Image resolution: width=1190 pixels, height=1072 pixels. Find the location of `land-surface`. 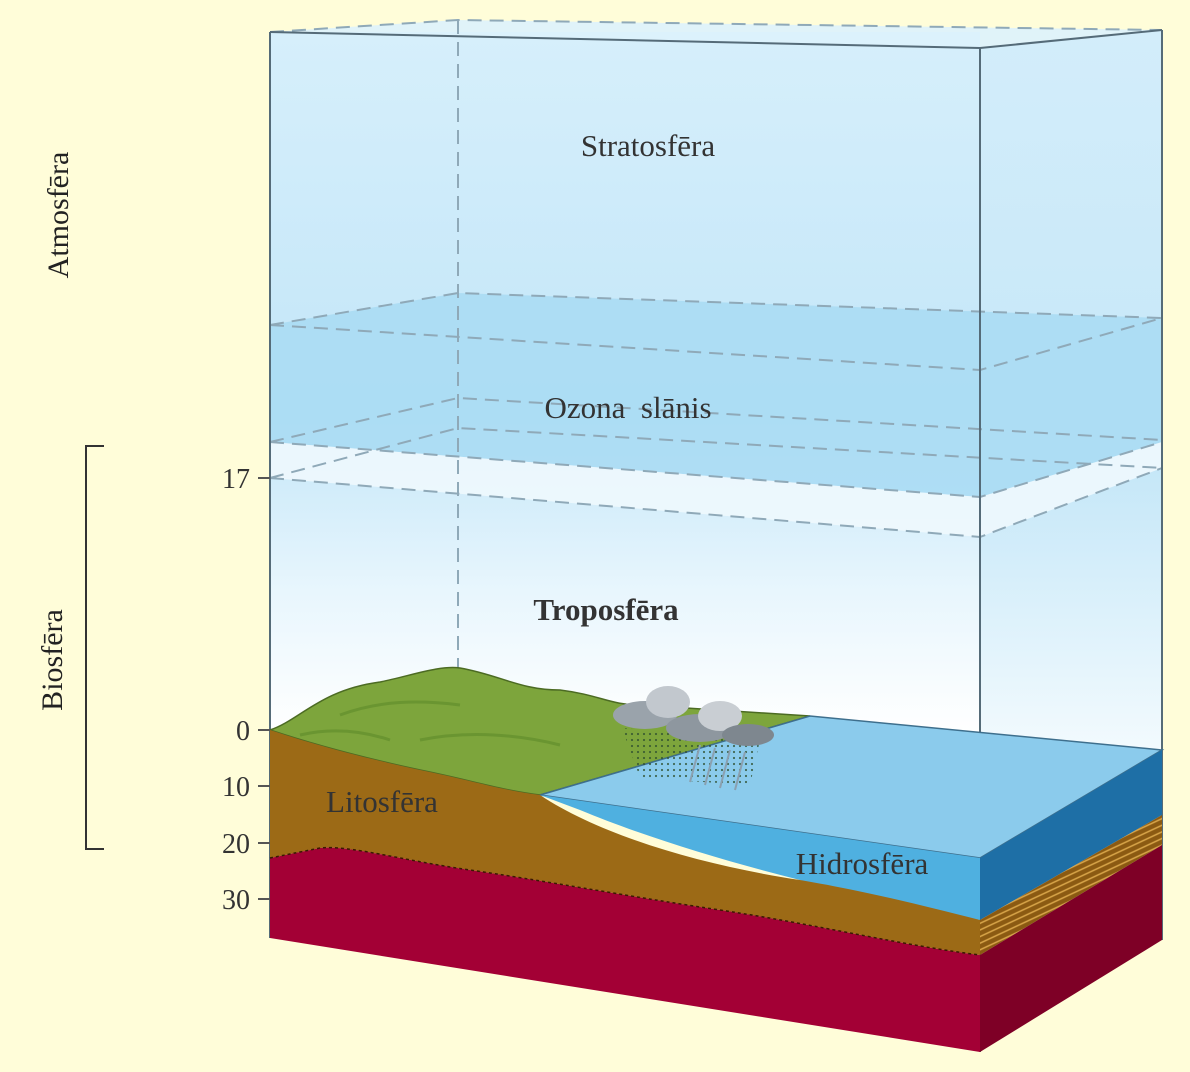

land-surface is located at coordinates (539, 731).